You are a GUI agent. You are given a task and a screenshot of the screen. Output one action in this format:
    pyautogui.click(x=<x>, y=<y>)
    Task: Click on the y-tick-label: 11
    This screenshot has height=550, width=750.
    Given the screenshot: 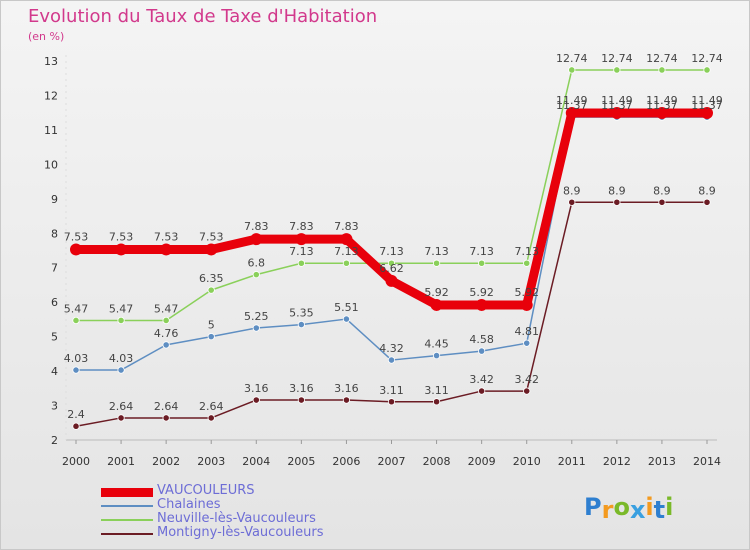 What is the action you would take?
    pyautogui.click(x=51, y=130)
    